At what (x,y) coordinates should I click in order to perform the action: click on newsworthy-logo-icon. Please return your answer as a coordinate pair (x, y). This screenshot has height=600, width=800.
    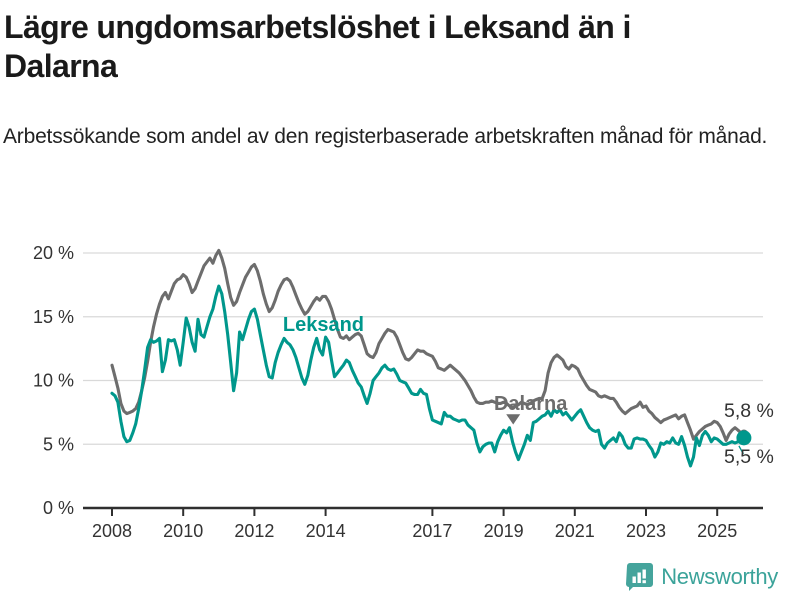
    Looking at the image, I should click on (640, 577).